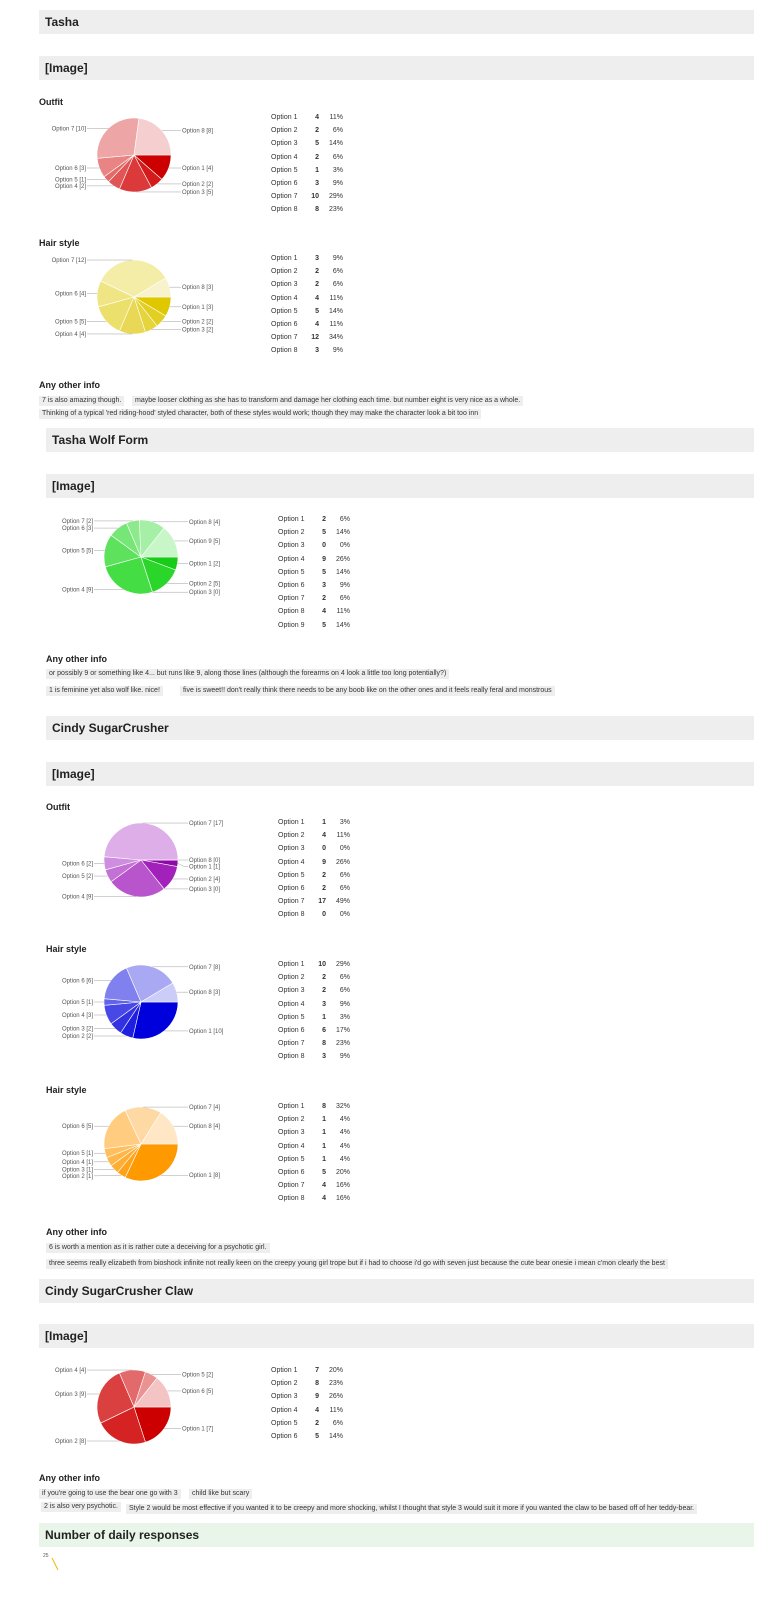  Describe the element at coordinates (318, 1146) in the screenshot. I see `table-row: Option 4 1 4%` at that location.